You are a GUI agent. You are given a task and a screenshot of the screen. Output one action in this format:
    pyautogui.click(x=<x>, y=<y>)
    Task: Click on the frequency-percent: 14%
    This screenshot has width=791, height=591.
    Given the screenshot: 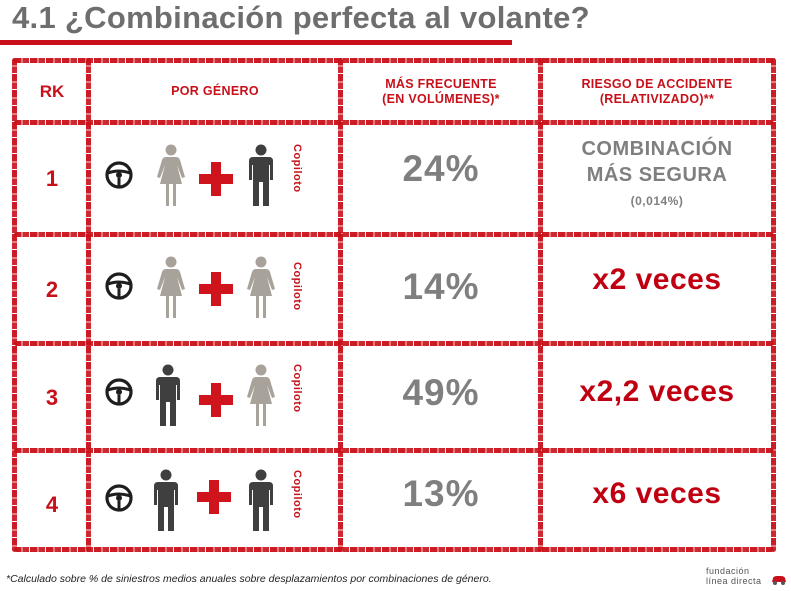 What is the action you would take?
    pyautogui.click(x=441, y=286)
    